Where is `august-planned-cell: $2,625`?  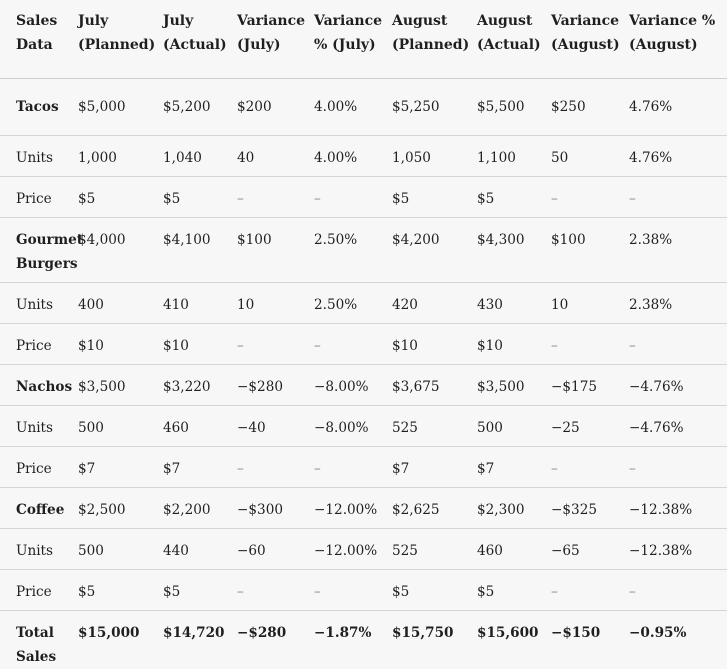
august-planned-cell: $2,625 is located at coordinates (434, 508).